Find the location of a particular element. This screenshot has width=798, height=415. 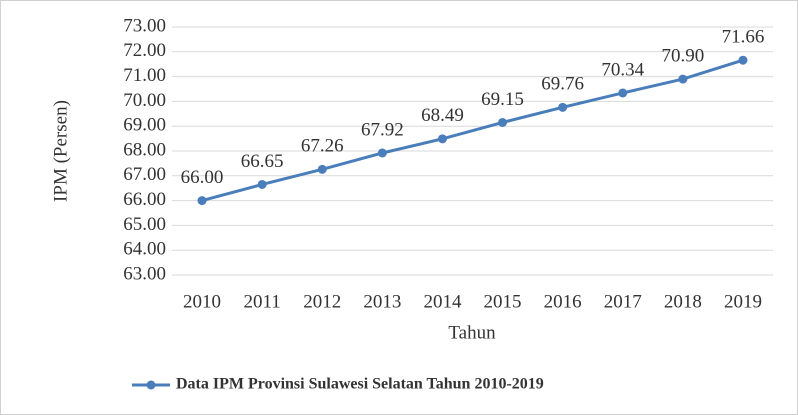

y-tick-label: 67.00 is located at coordinates (144, 174).